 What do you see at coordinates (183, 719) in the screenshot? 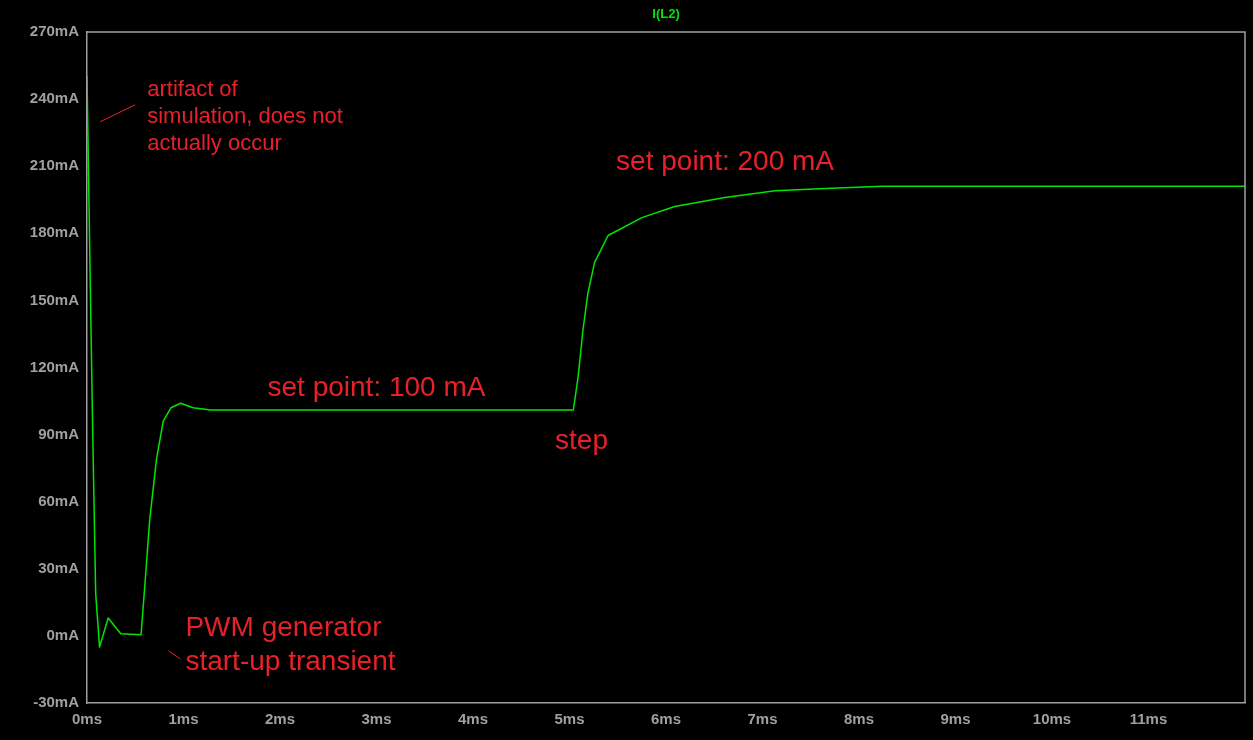
I see `x-tick-label: 1ms` at bounding box center [183, 719].